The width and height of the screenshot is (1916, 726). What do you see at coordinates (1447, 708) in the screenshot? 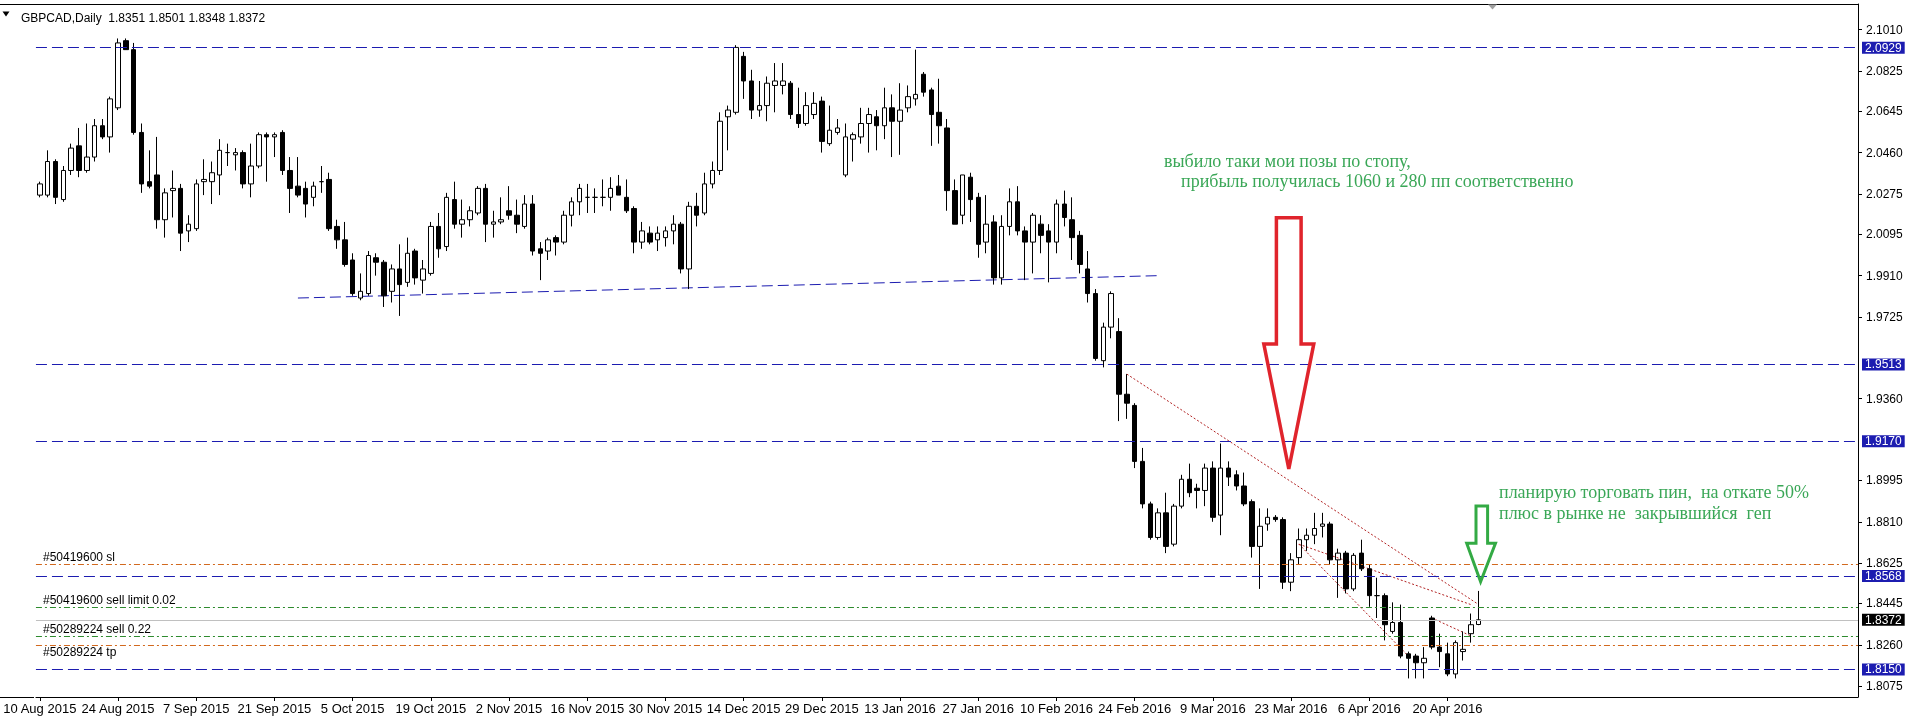
I see `x-tick-label: 20 Apr 2016` at bounding box center [1447, 708].